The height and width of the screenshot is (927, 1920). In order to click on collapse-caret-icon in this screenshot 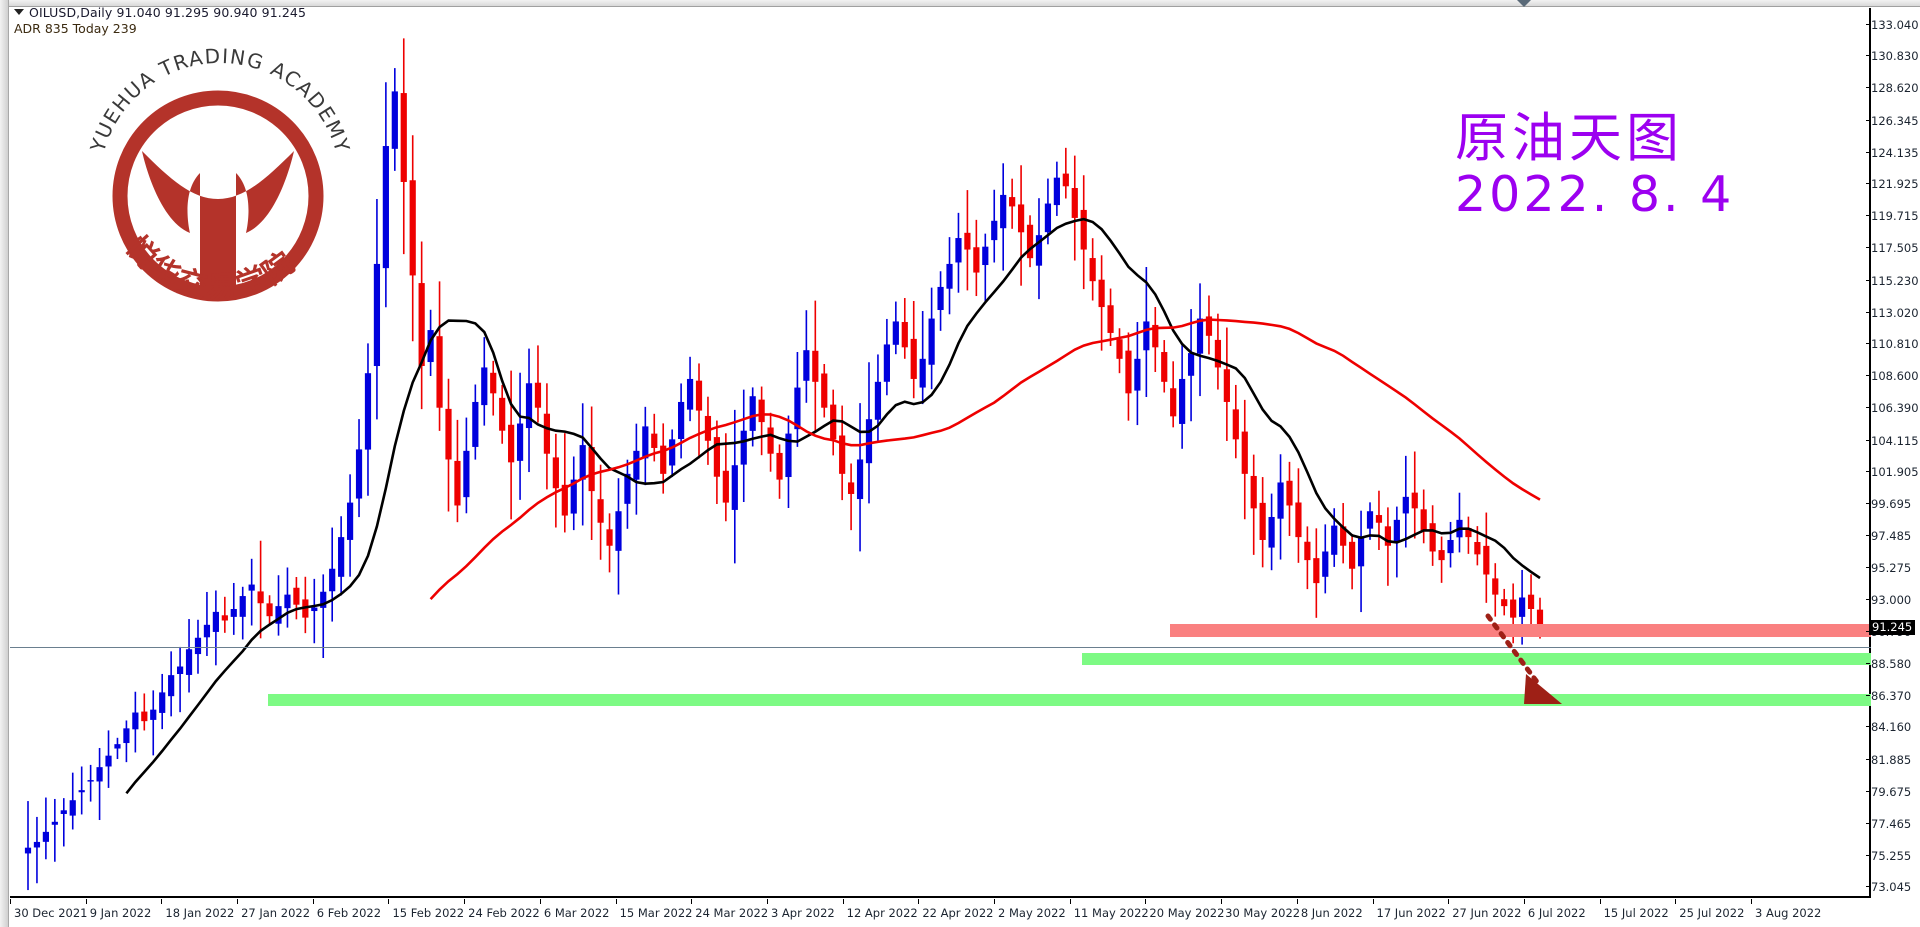, I will do `click(19, 12)`.